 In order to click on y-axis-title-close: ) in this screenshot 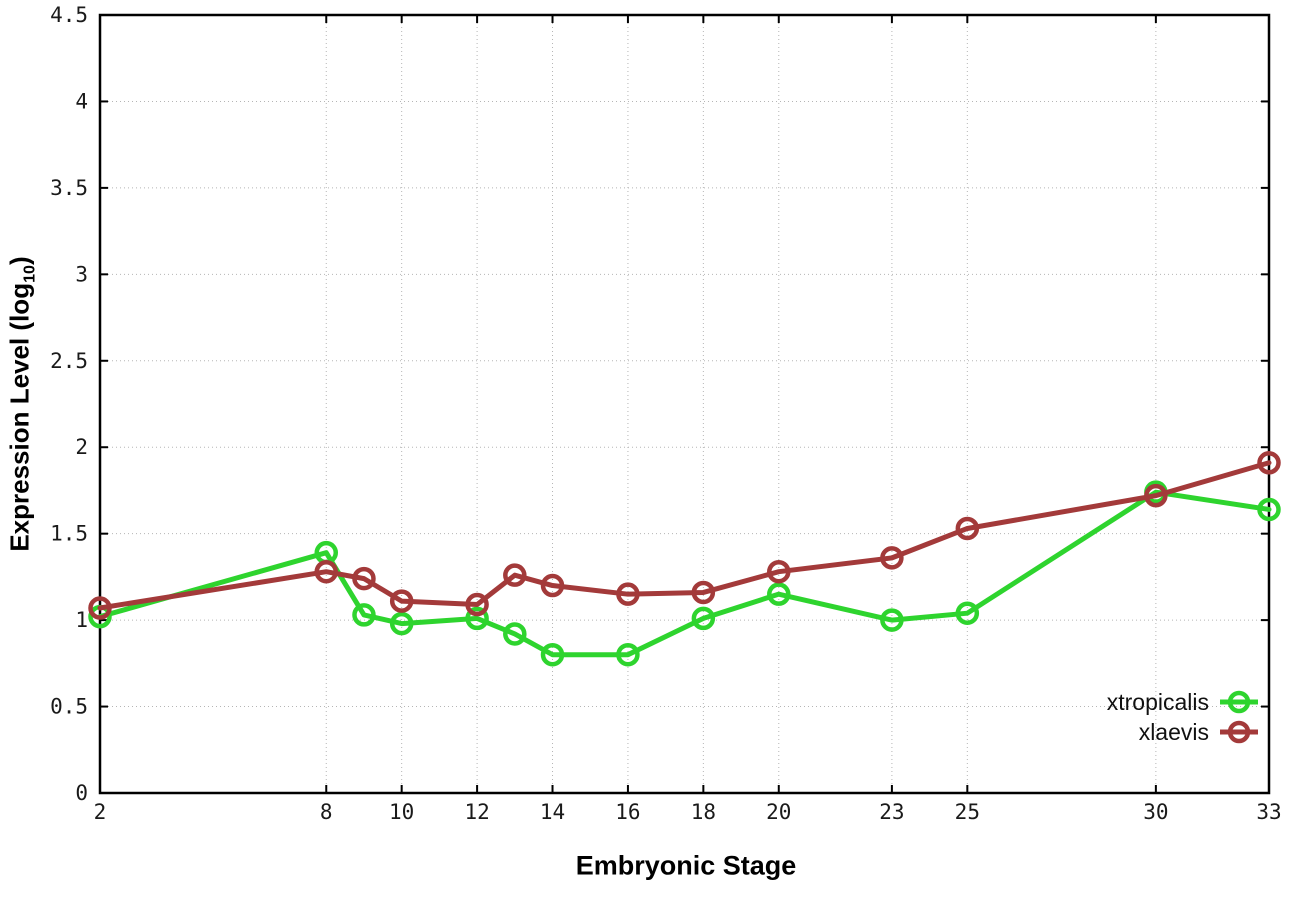, I will do `click(19, 260)`.